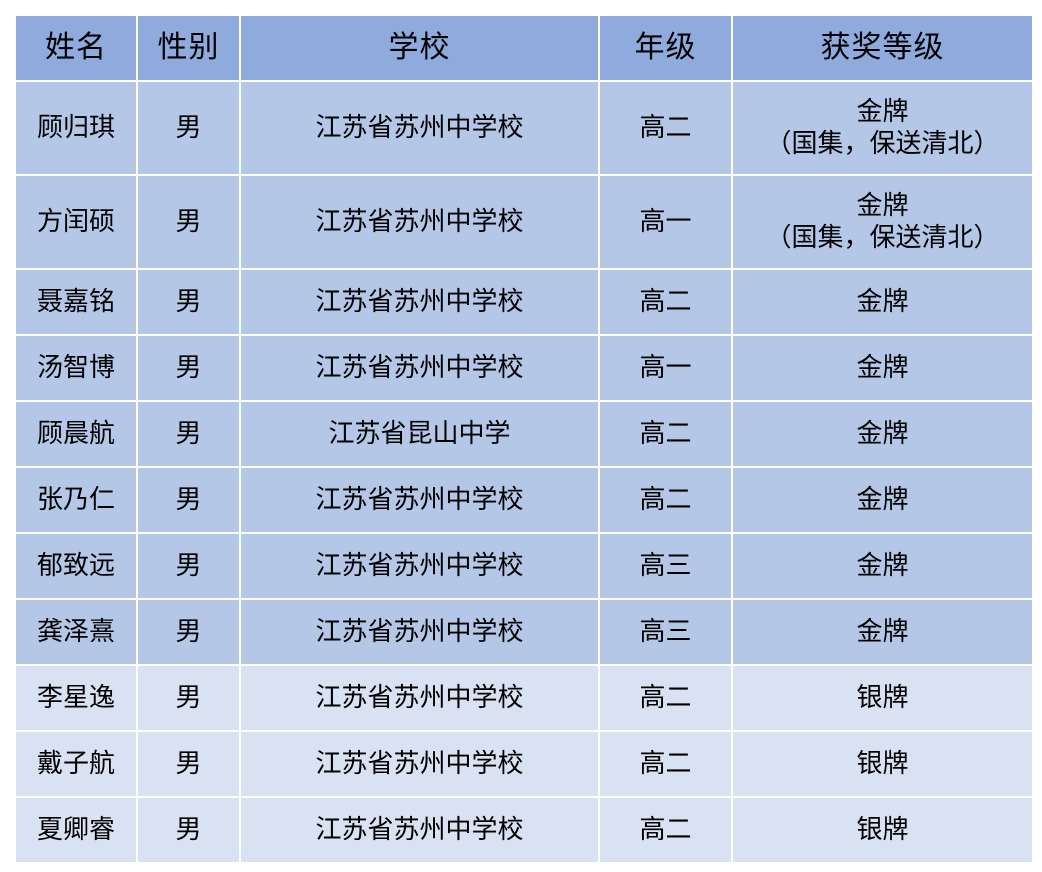 This screenshot has height=872, width=1042. Describe the element at coordinates (188, 48) in the screenshot. I see `column-header-gender: 性别` at that location.